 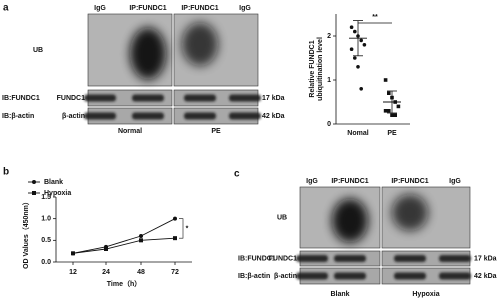 What do you see at coordinates (46, 240) in the screenshot?
I see `y-tick-label: 0.5` at bounding box center [46, 240].